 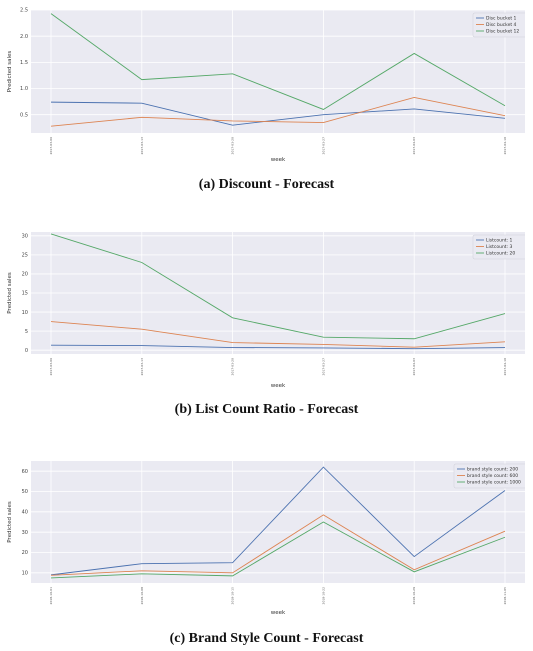 What do you see at coordinates (266, 184) in the screenshot?
I see `caption-discount: (a) Discount - Forecast` at bounding box center [266, 184].